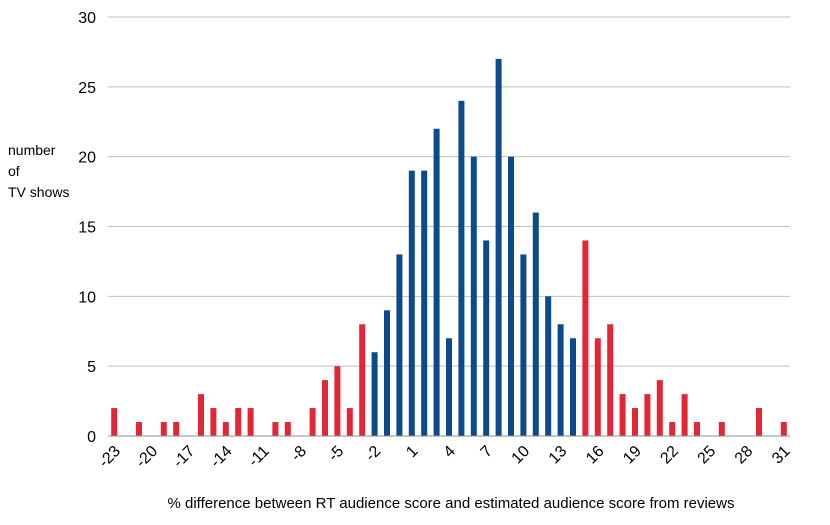 This screenshot has height=525, width=830. Describe the element at coordinates (87, 297) in the screenshot. I see `y-tick-label: 10` at that location.